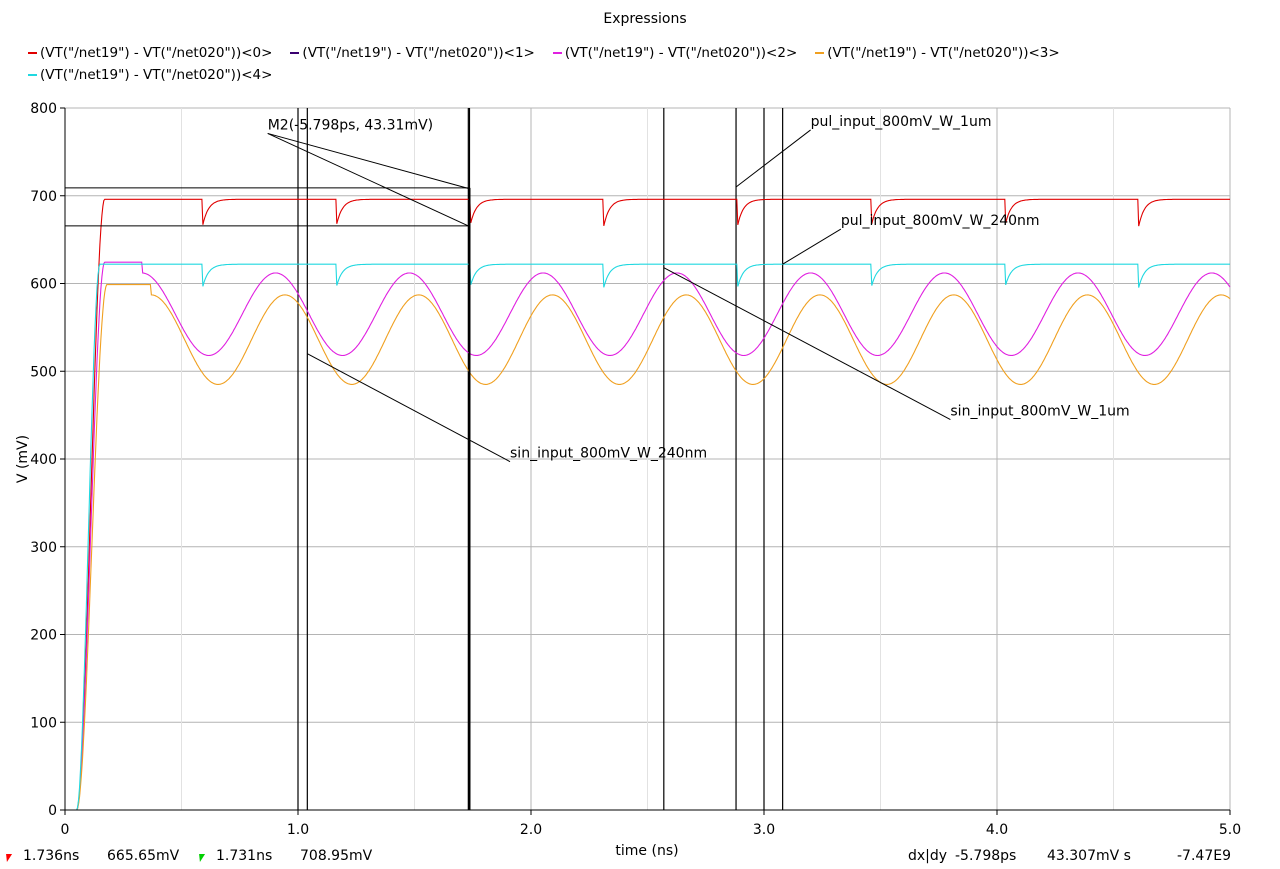 Image resolution: width=1280 pixels, height=869 pixels. I want to click on annotation-label: M2(-5.798ps, 43.31mV), so click(350, 125).